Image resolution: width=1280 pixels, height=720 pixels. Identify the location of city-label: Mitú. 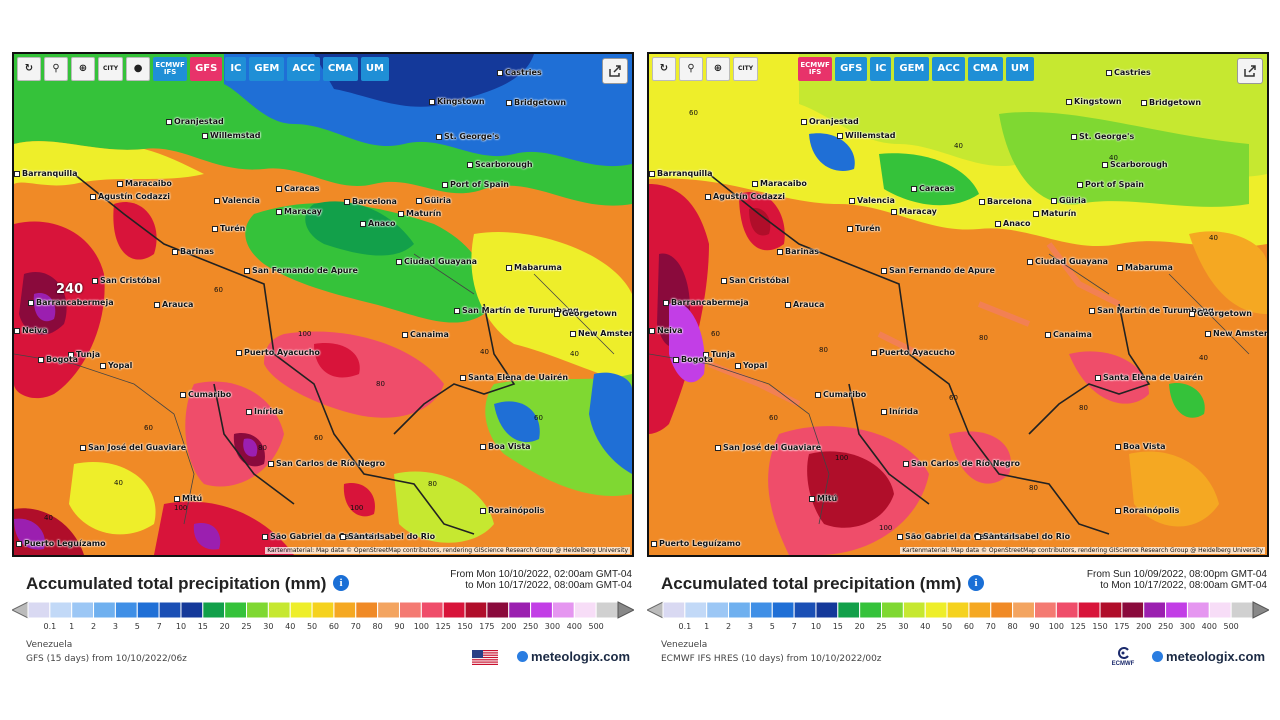
(188, 498).